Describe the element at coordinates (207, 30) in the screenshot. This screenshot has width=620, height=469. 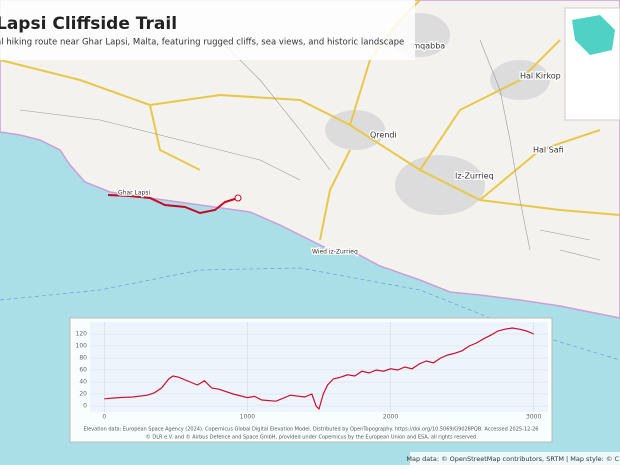
I see `title-box` at that location.